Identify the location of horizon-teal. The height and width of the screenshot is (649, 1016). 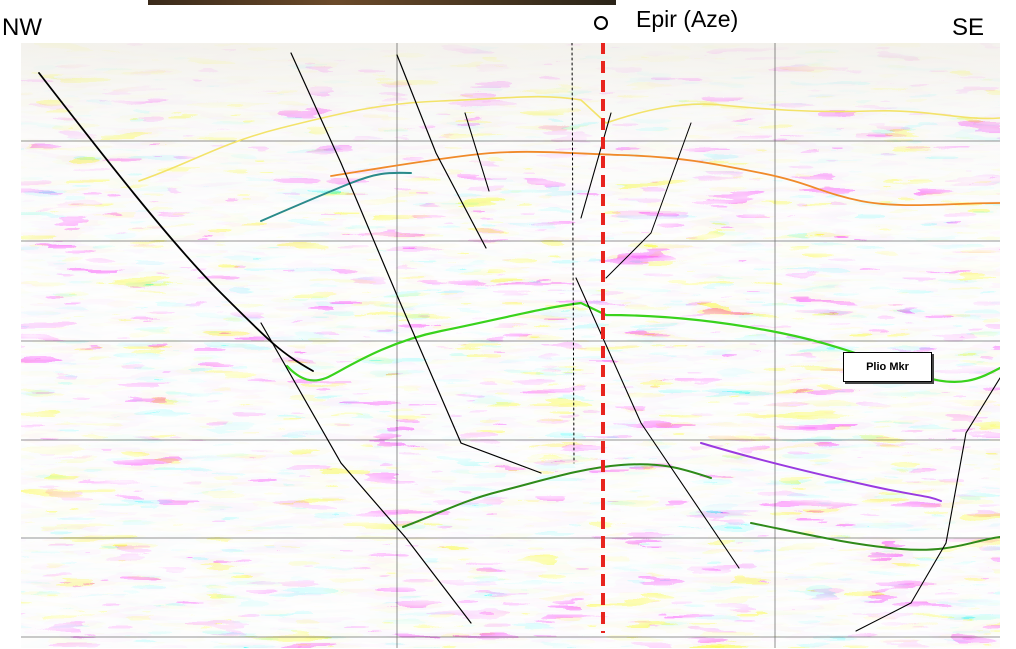
(336, 196).